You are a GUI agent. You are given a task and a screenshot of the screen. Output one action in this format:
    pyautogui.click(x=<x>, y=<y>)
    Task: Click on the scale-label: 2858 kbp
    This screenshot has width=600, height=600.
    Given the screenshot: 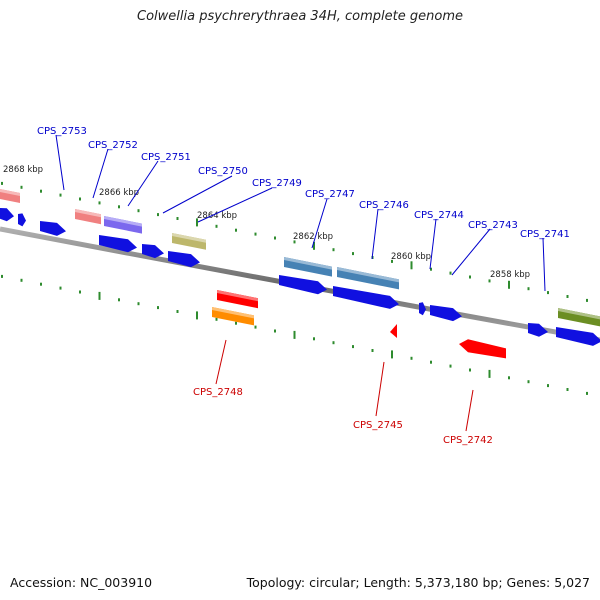 What is the action you would take?
    pyautogui.click(x=510, y=275)
    